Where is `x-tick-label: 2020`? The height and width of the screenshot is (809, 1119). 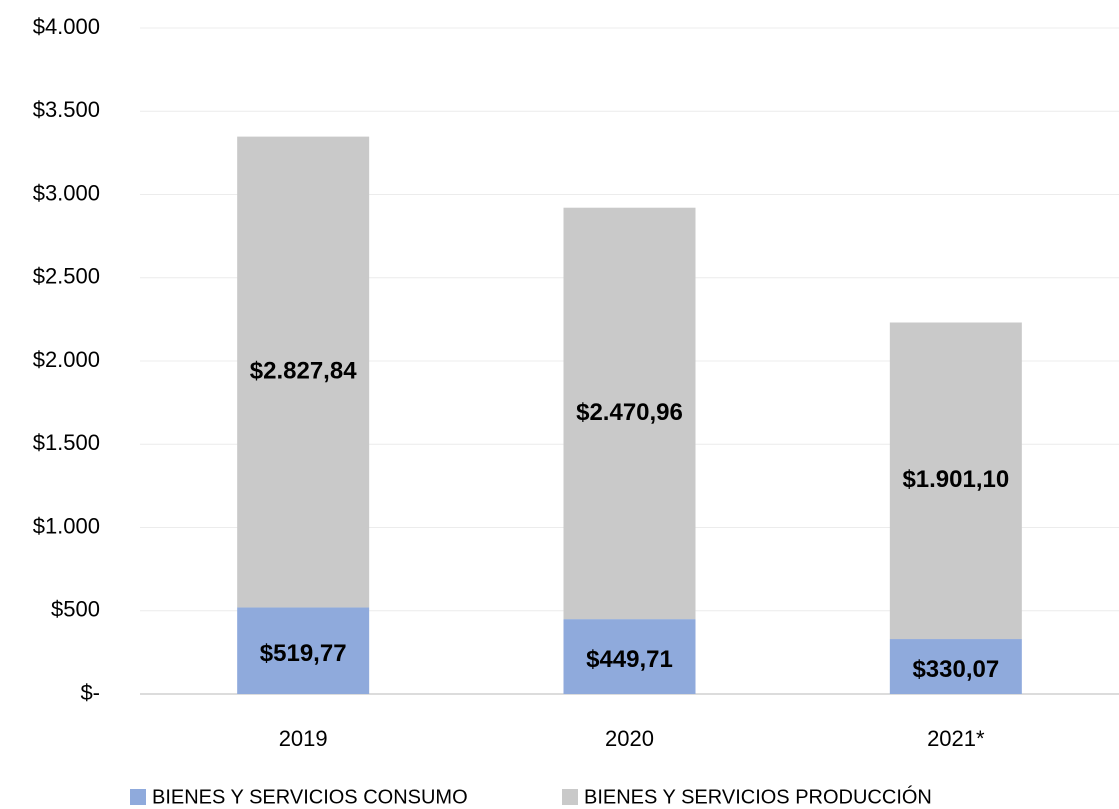 x-tick-label: 2020 is located at coordinates (629, 738).